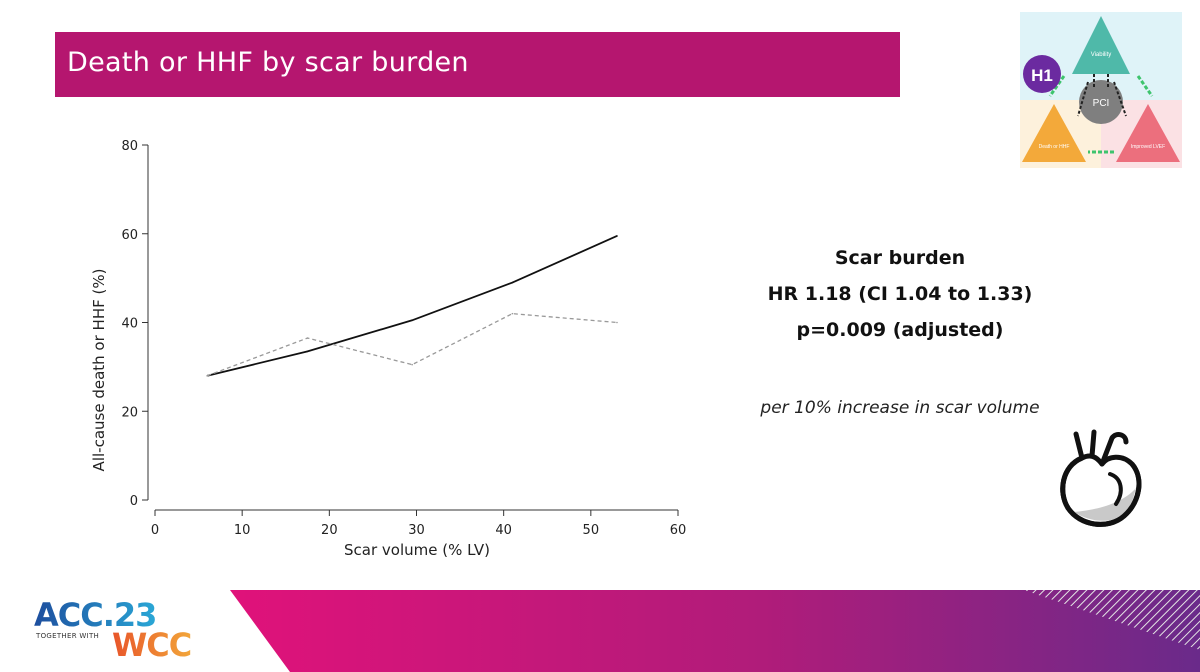 The image size is (1200, 672). What do you see at coordinates (503, 530) in the screenshot?
I see `x-tick-label: 40` at bounding box center [503, 530].